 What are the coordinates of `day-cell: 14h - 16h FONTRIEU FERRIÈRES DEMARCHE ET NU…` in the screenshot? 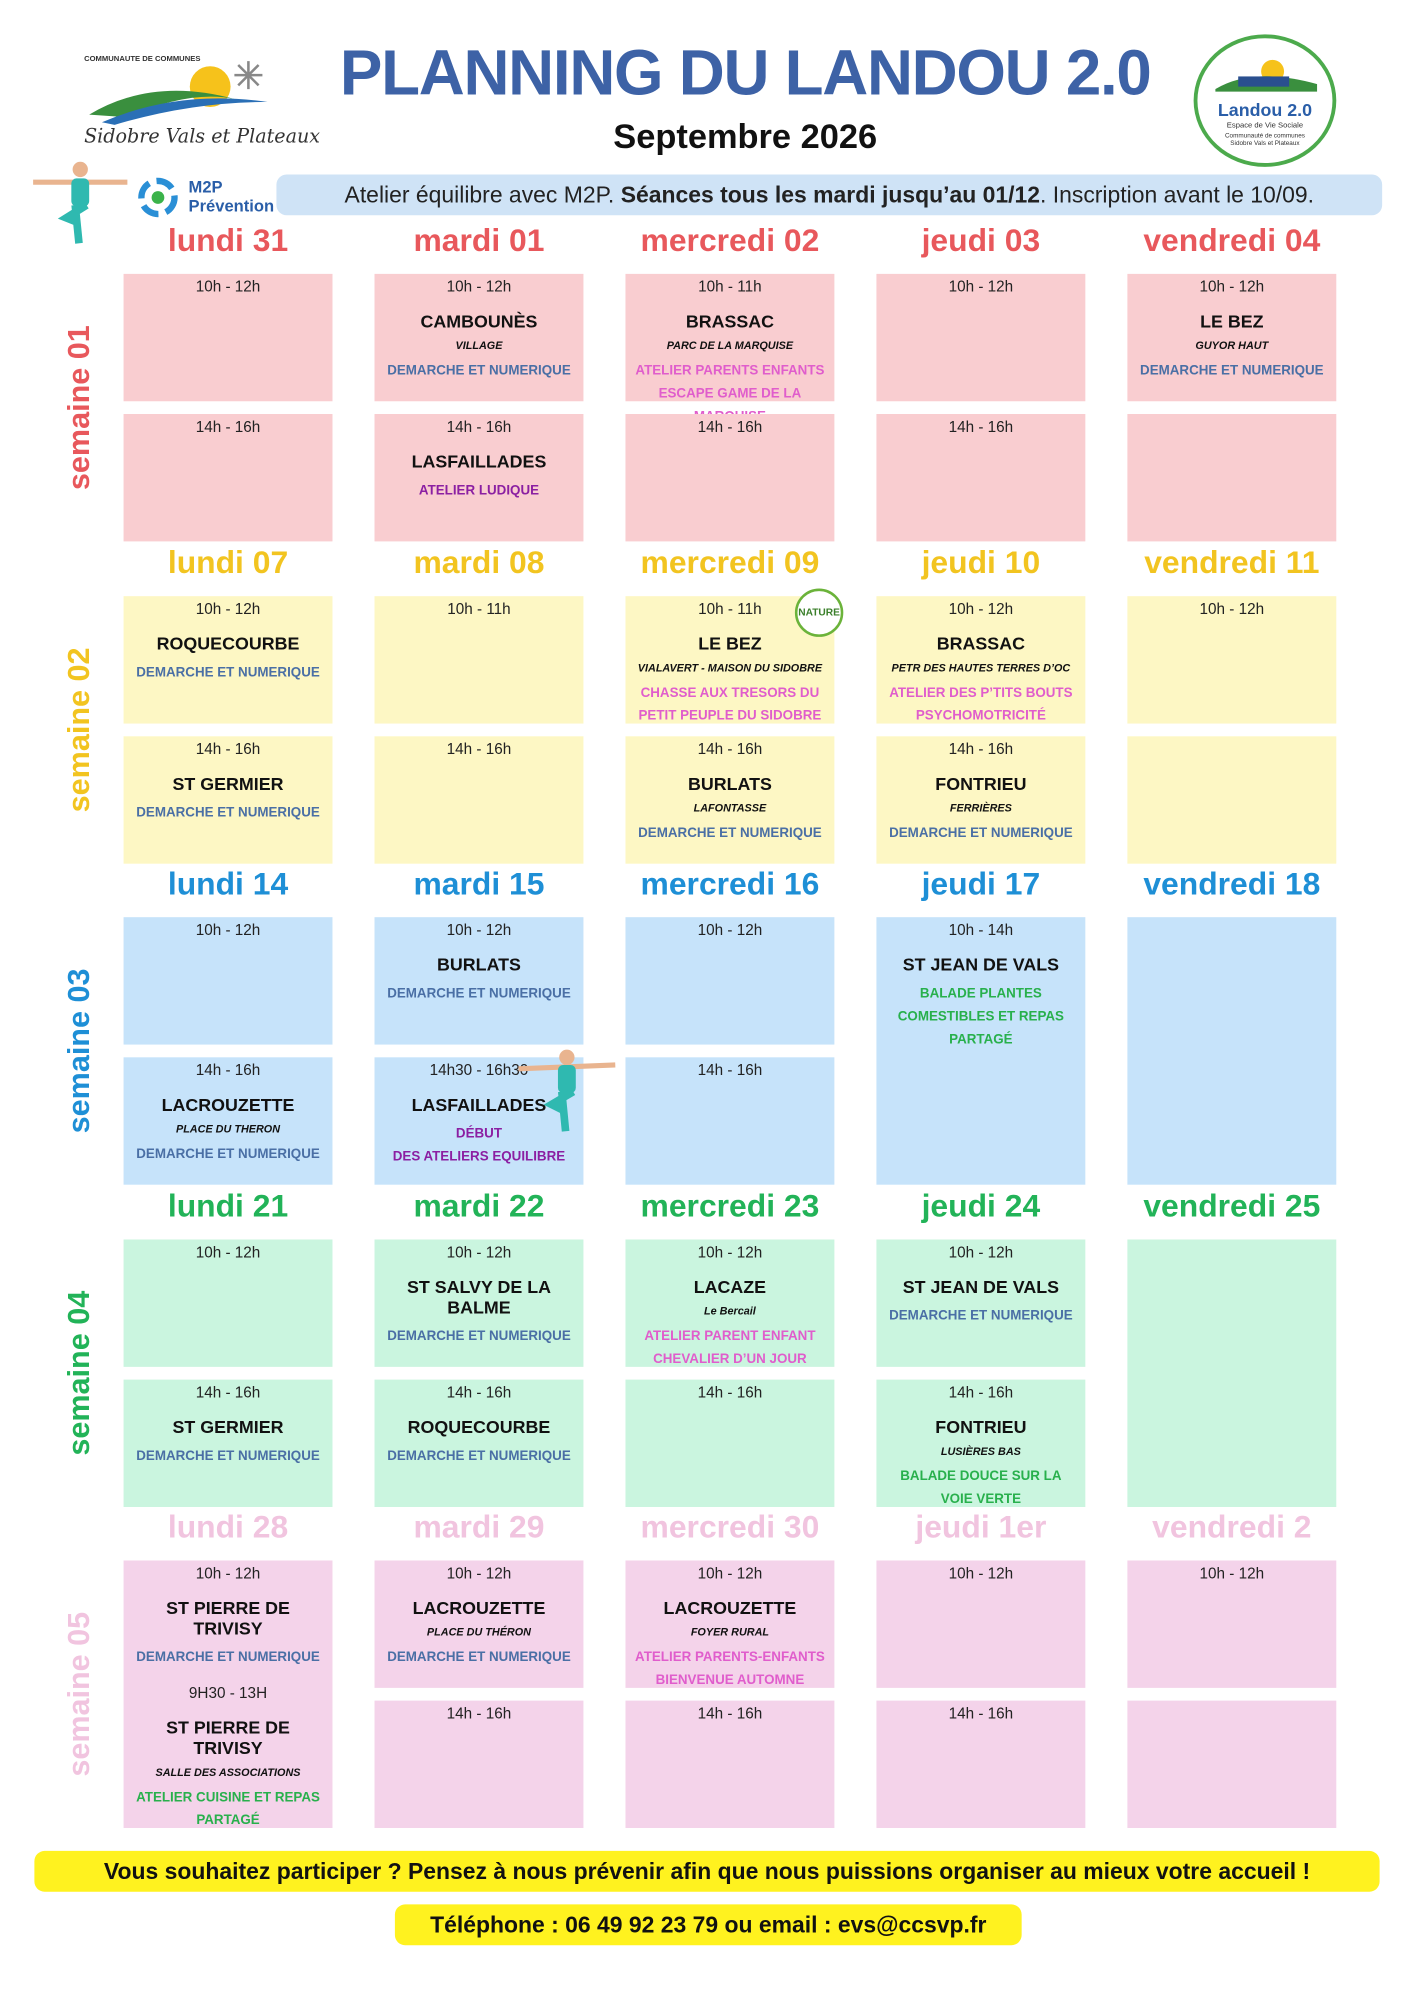 It's located at (981, 799).